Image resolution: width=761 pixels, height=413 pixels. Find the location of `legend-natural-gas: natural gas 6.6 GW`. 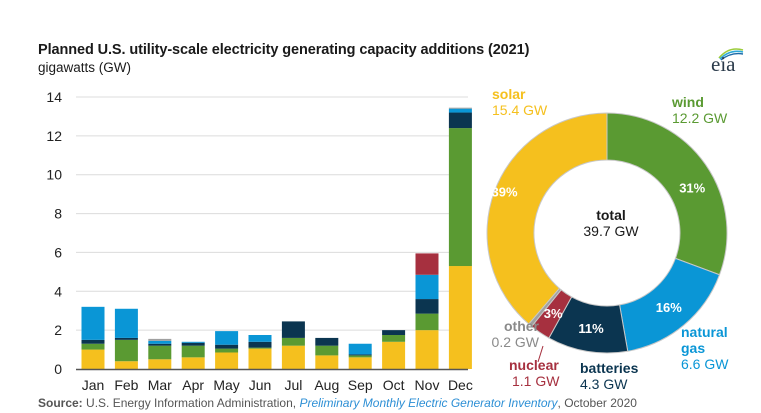

legend-natural-gas: natural gas 6.6 GW is located at coordinates (704, 348).